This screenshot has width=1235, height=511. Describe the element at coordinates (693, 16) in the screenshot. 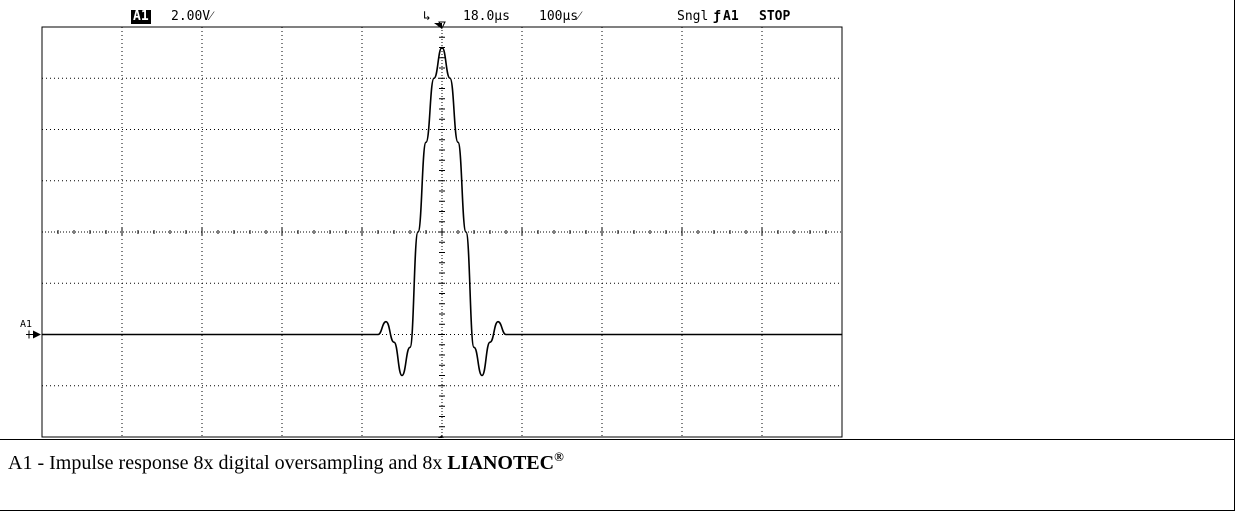

I see `acquisition-mode: Sngl` at that location.